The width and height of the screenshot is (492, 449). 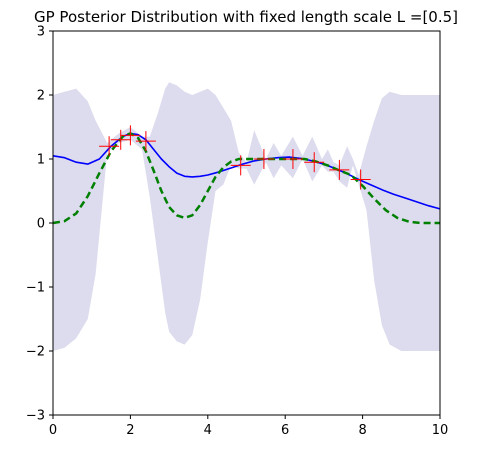 I want to click on posterior-mean-line, so click(x=246, y=171).